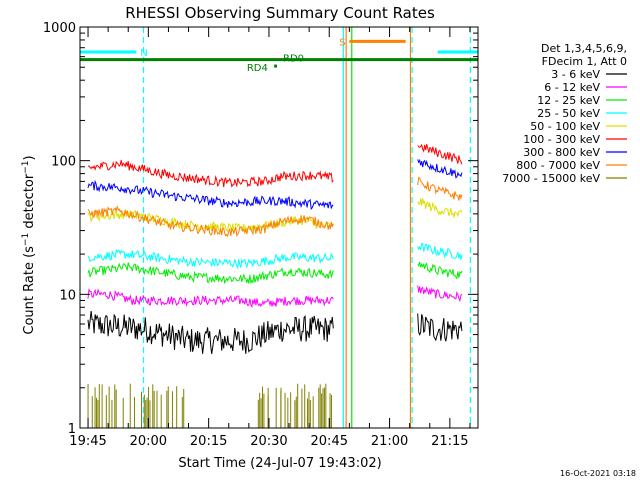 The width and height of the screenshot is (640, 480). Describe the element at coordinates (280, 13) in the screenshot. I see `chart-title: RHESSI Observing Summary Count Rates` at that location.